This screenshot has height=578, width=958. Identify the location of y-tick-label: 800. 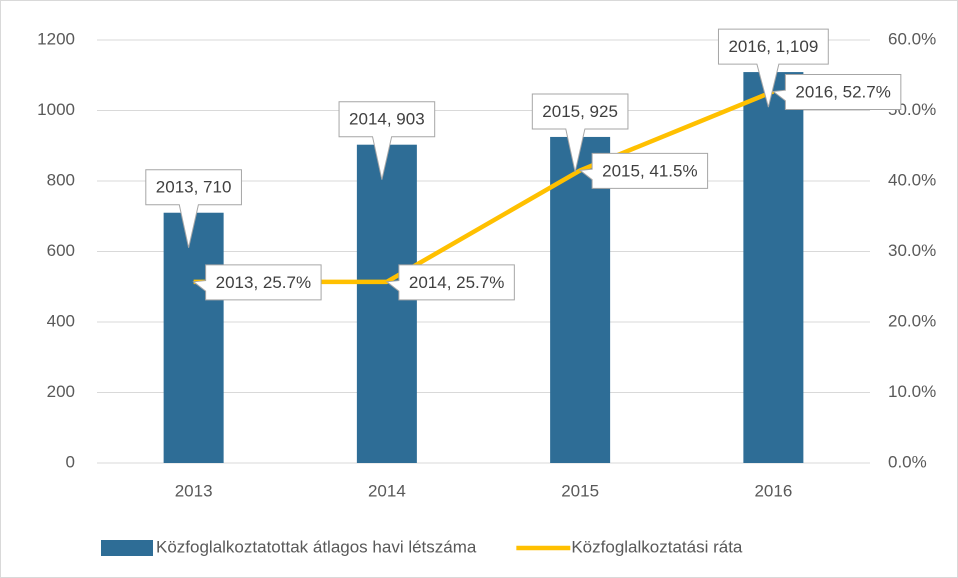
(61, 179).